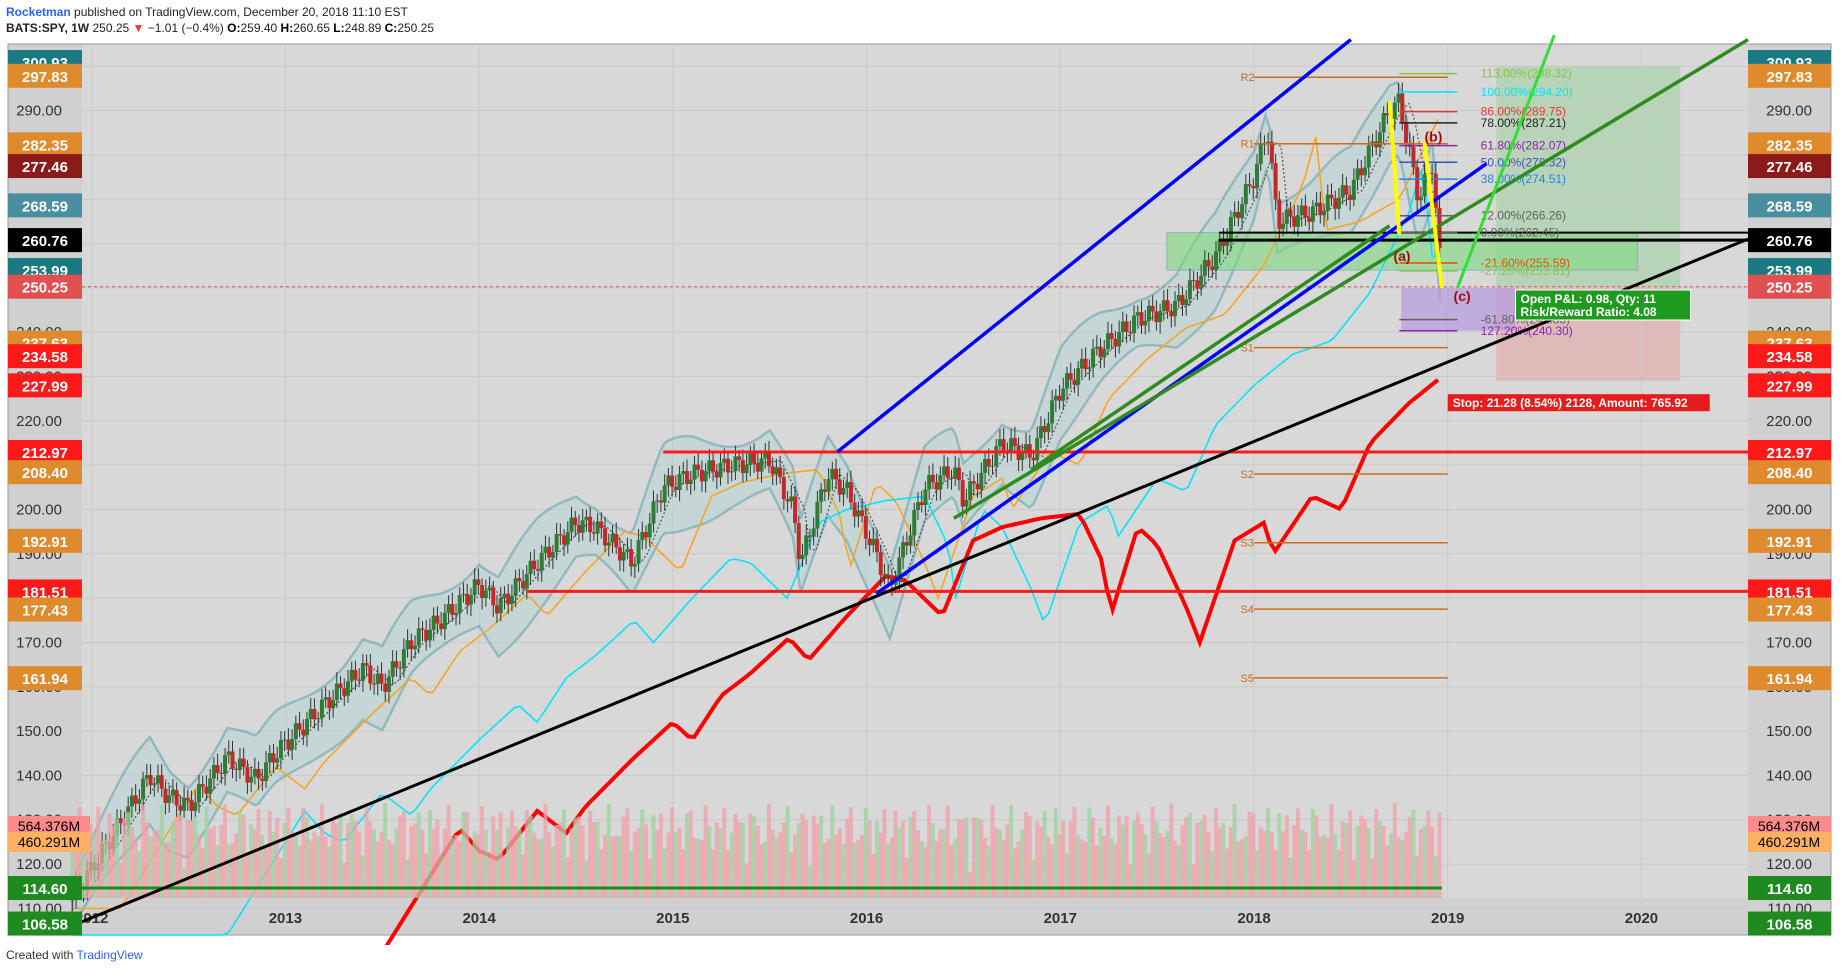  Describe the element at coordinates (1526, 74) in the screenshot. I see `fib-label: 113.00%(298.32)` at that location.